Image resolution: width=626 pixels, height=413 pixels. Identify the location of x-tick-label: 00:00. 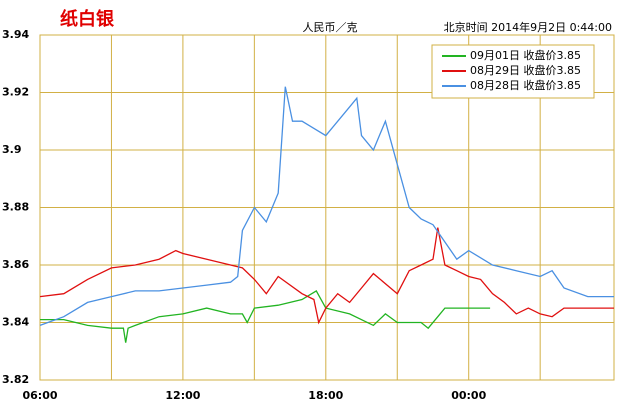
(468, 395).